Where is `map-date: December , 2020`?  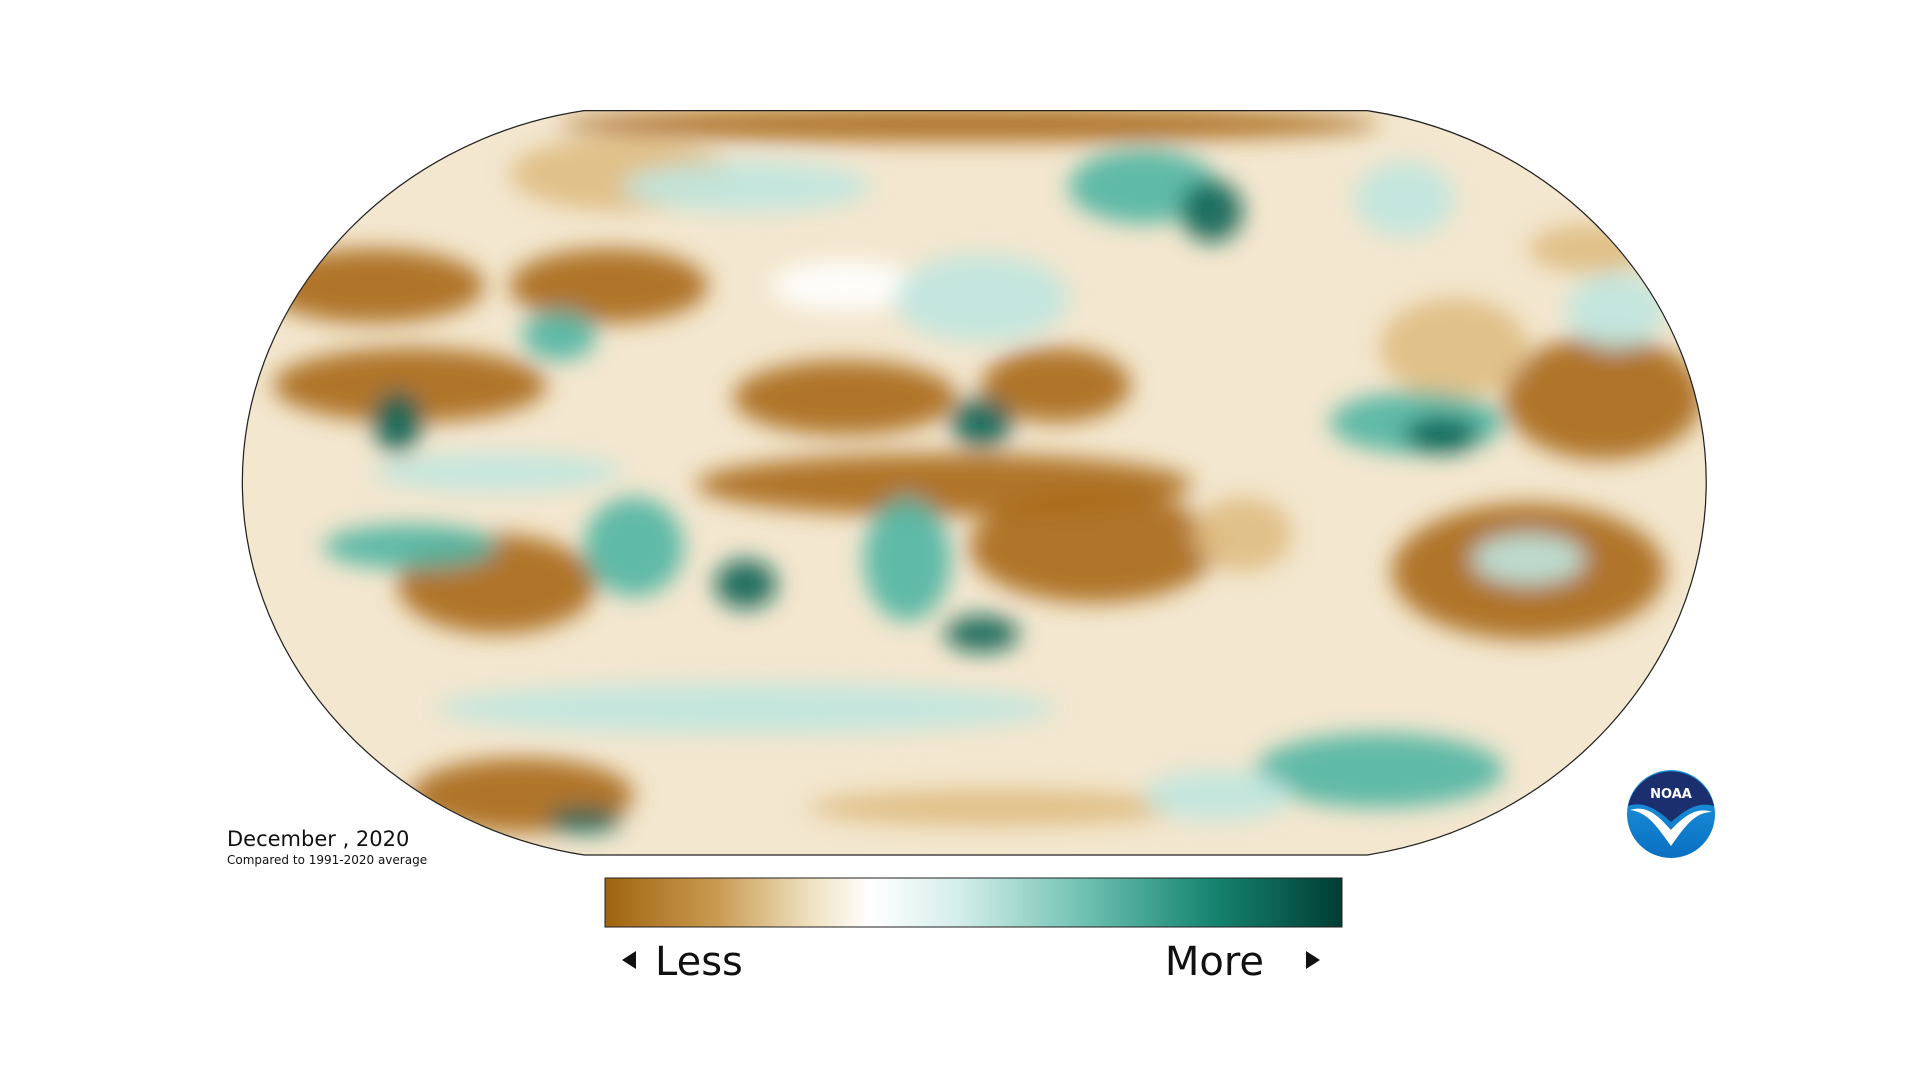 map-date: December , 2020 is located at coordinates (318, 839).